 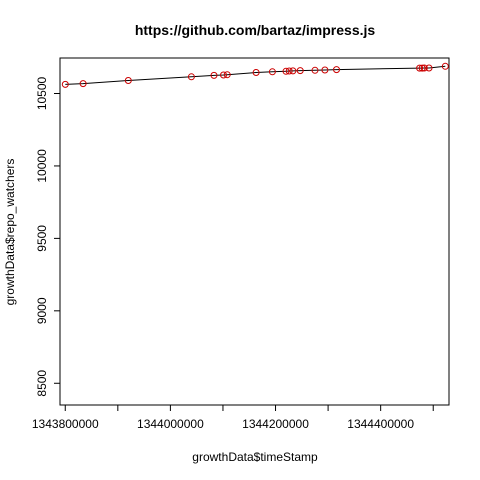 I want to click on x-tick-label: 1344000000, so click(x=170, y=424).